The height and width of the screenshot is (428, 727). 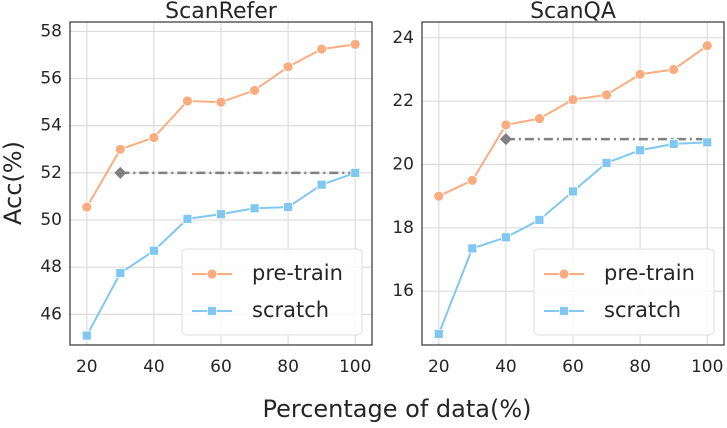 What do you see at coordinates (13, 183) in the screenshot?
I see `y-axis-label: Acc(%)` at bounding box center [13, 183].